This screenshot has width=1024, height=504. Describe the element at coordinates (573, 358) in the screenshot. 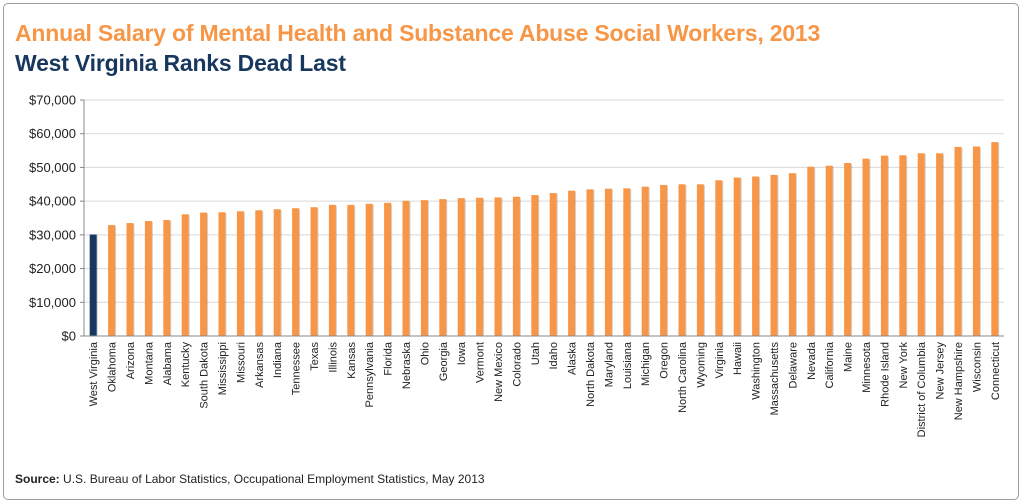

I see `x-tick-label: Alaska` at that location.